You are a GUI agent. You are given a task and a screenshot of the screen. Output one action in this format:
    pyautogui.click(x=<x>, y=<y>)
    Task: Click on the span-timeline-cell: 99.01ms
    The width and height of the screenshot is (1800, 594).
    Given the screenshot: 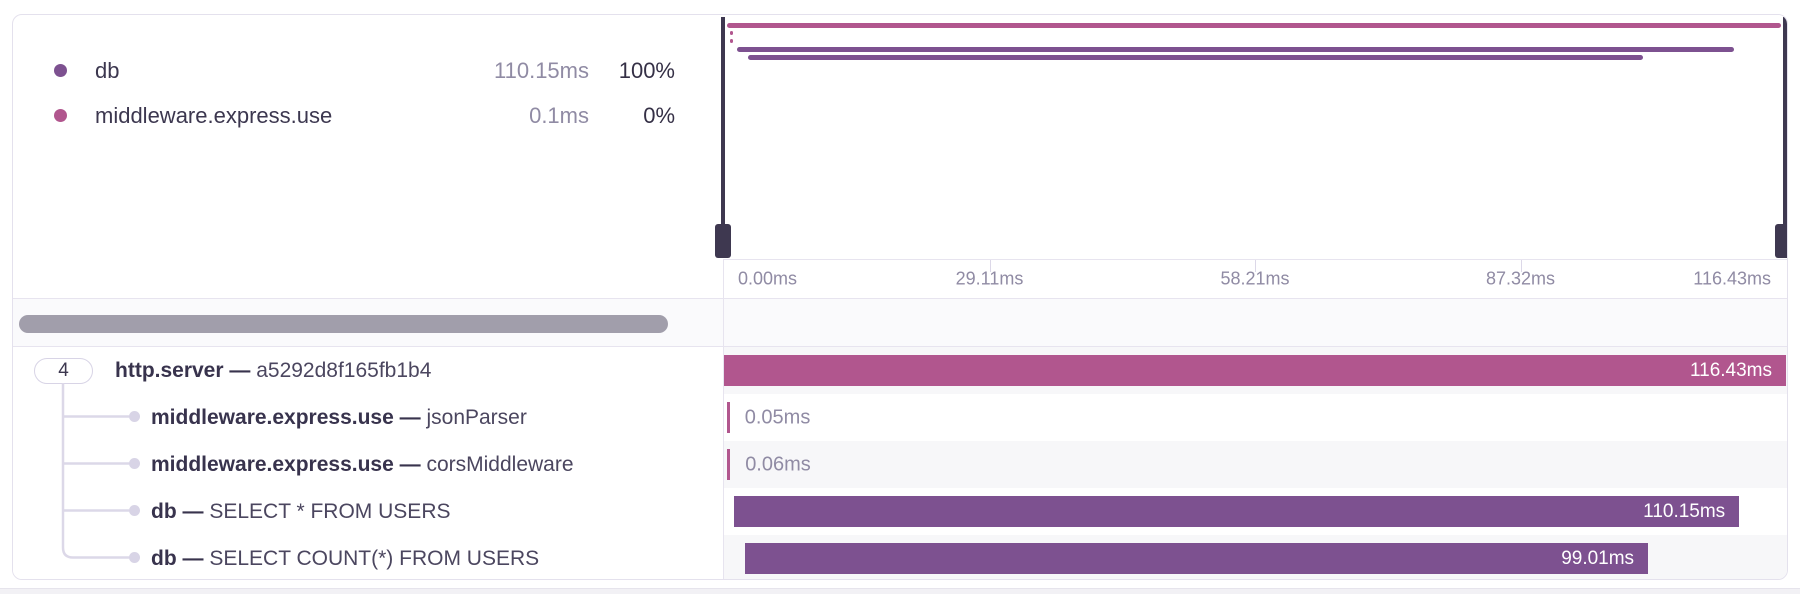 What is the action you would take?
    pyautogui.click(x=1255, y=557)
    